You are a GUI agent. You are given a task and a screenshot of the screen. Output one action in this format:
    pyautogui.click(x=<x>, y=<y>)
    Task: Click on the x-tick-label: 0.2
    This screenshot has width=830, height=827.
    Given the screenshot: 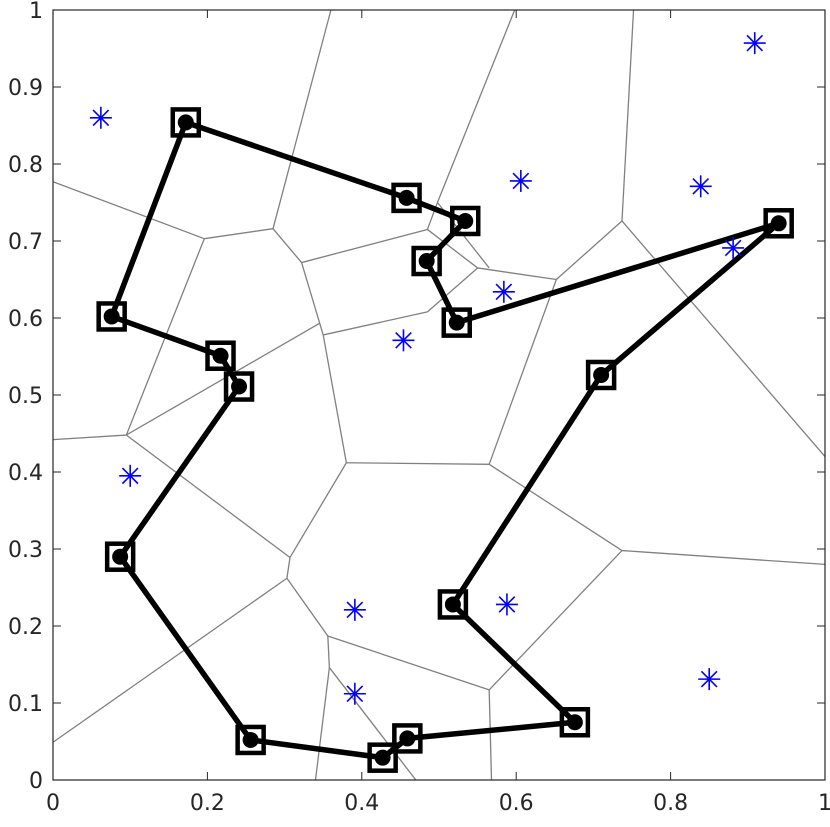 What is the action you would take?
    pyautogui.click(x=207, y=803)
    